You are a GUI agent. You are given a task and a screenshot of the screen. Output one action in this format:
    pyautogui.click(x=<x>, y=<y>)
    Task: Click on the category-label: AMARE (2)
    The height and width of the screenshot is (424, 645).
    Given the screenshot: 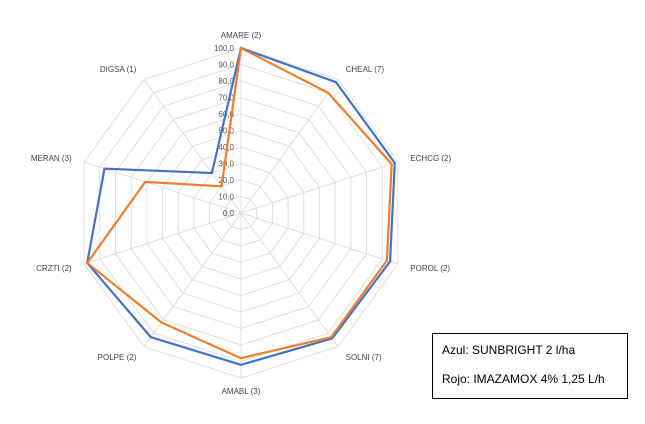 What is the action you would take?
    pyautogui.click(x=241, y=35)
    